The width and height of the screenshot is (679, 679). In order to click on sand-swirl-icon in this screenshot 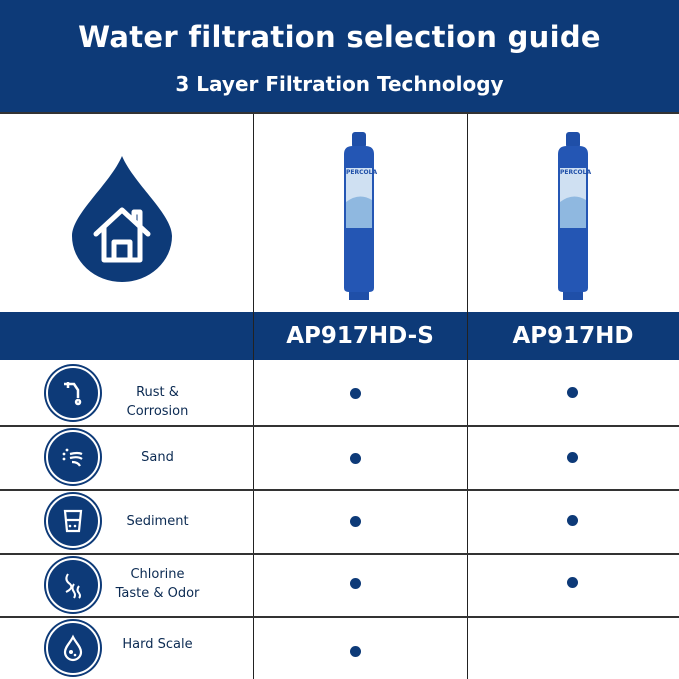, I will do `click(73, 457)`.